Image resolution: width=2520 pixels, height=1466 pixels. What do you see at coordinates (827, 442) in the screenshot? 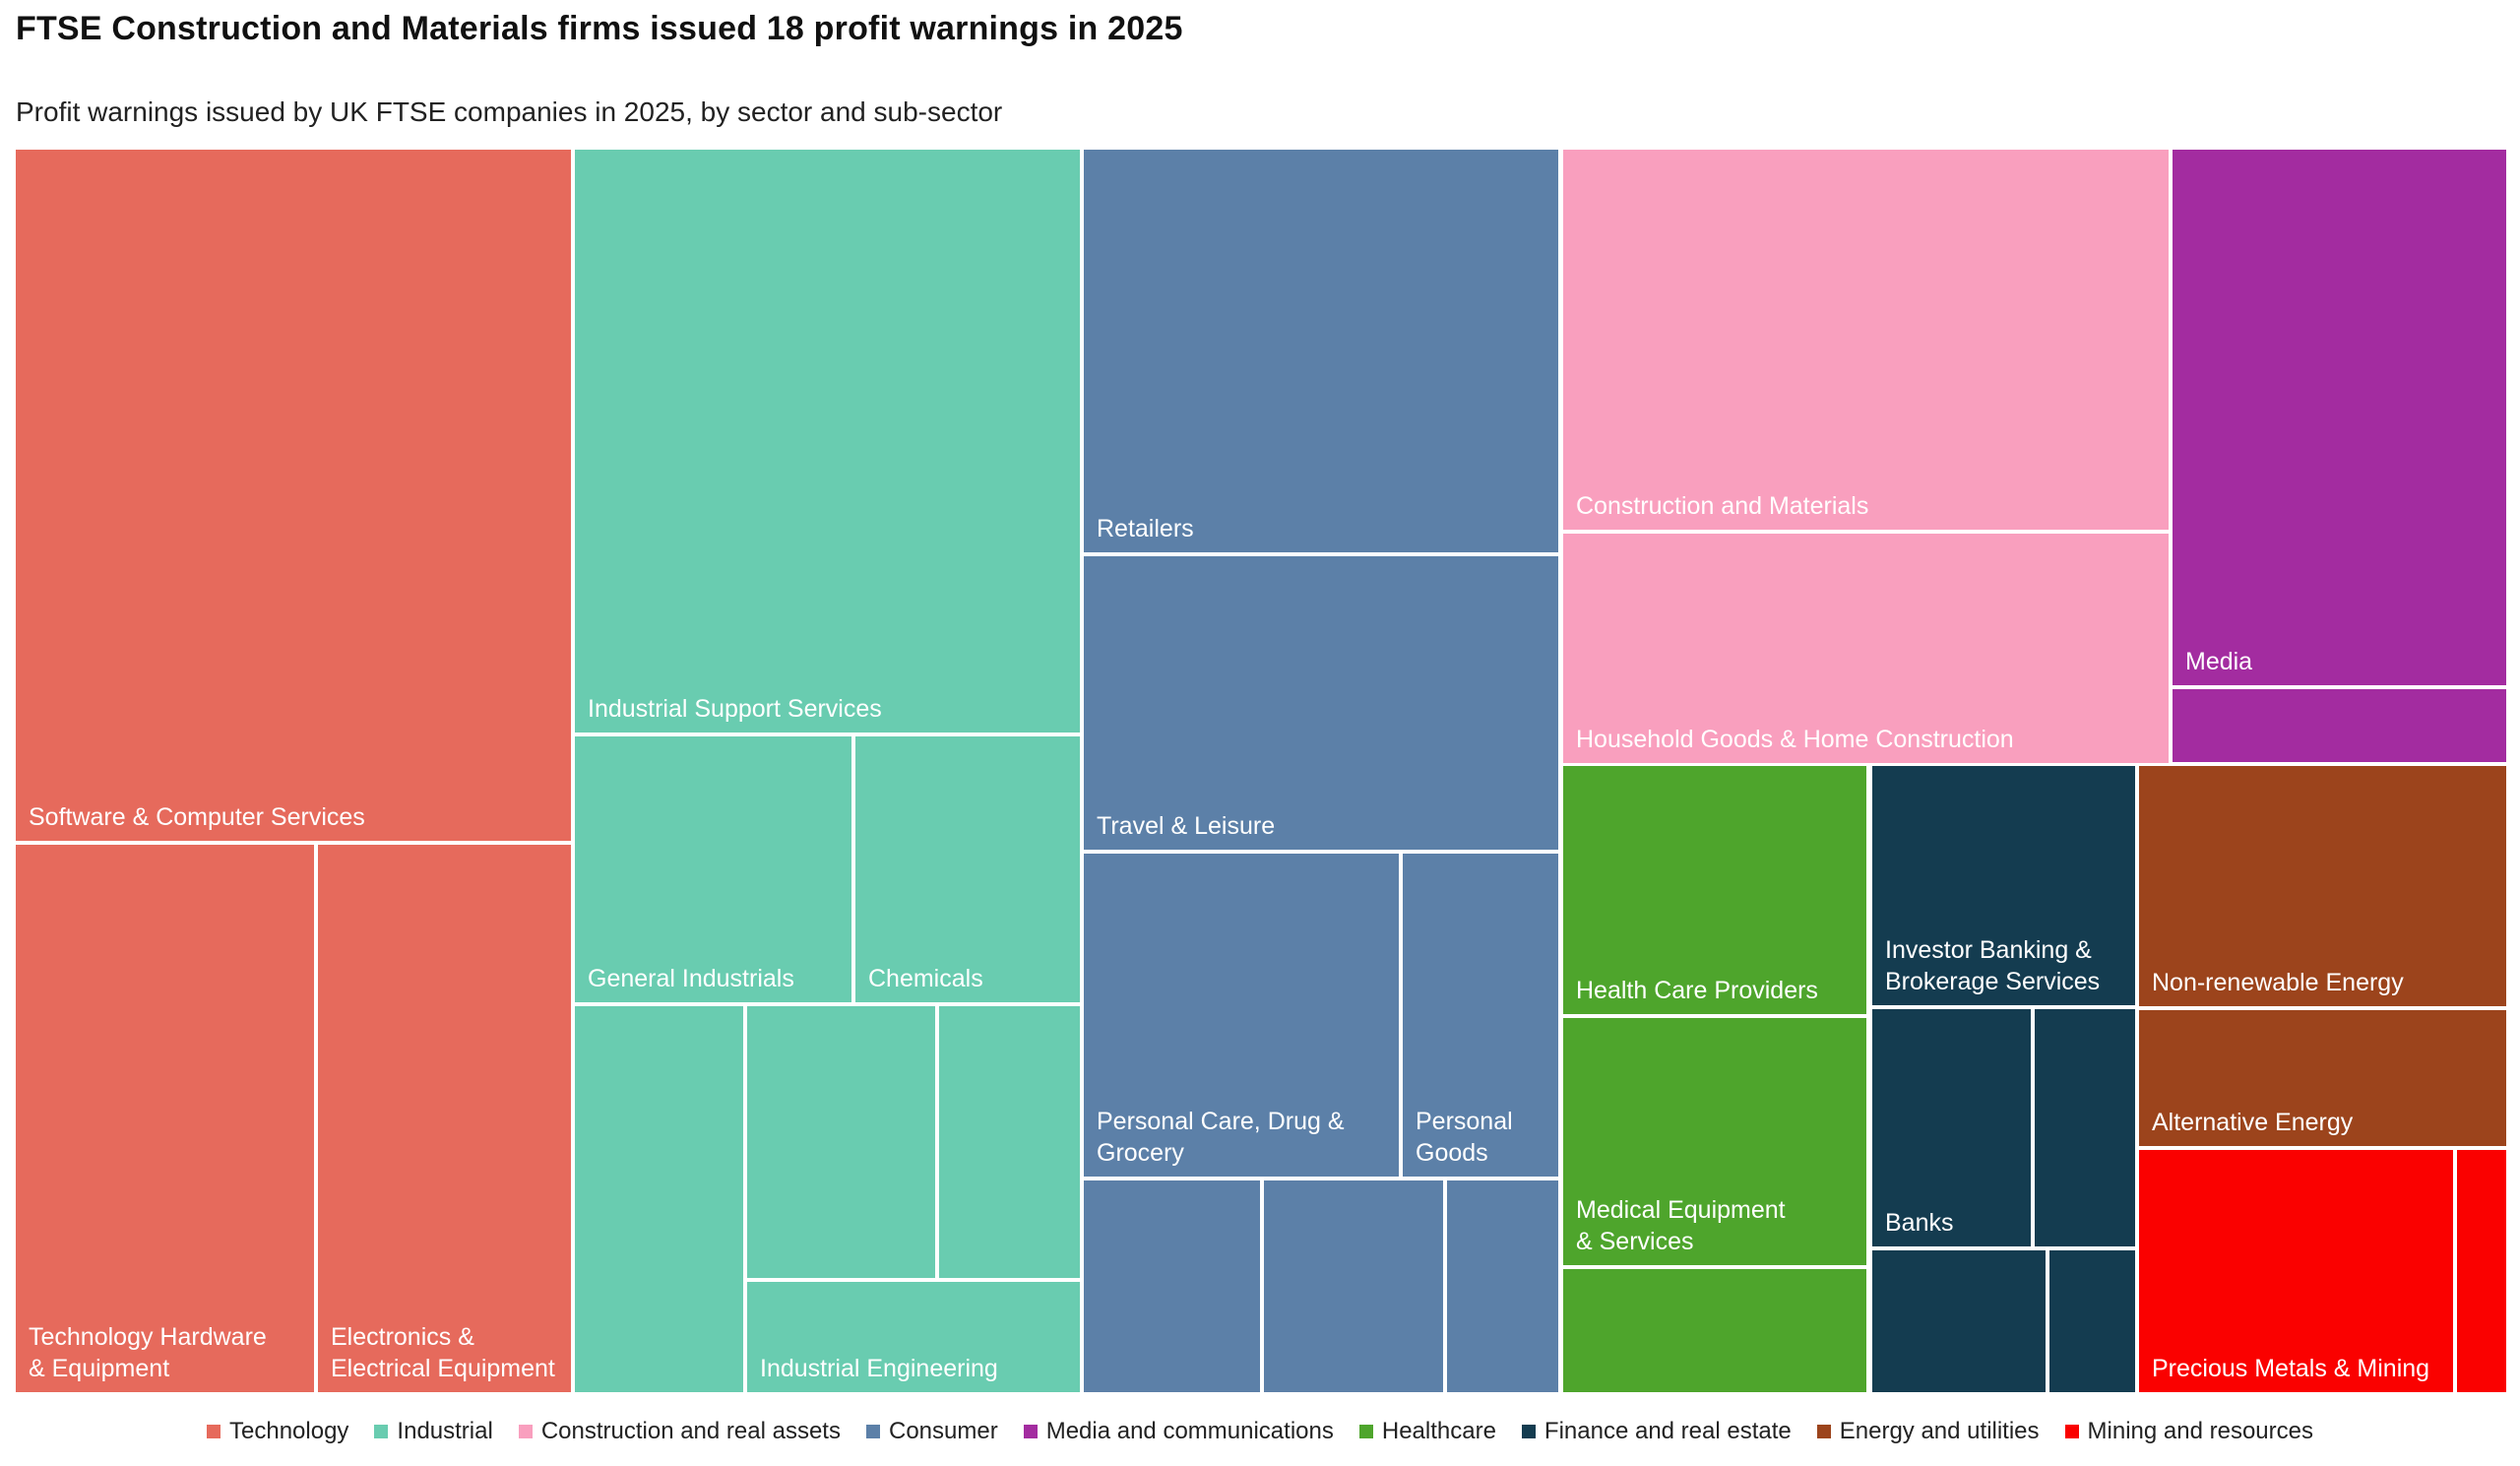
I see `cell-industrial-support-services: Industrial Support Services` at bounding box center [827, 442].